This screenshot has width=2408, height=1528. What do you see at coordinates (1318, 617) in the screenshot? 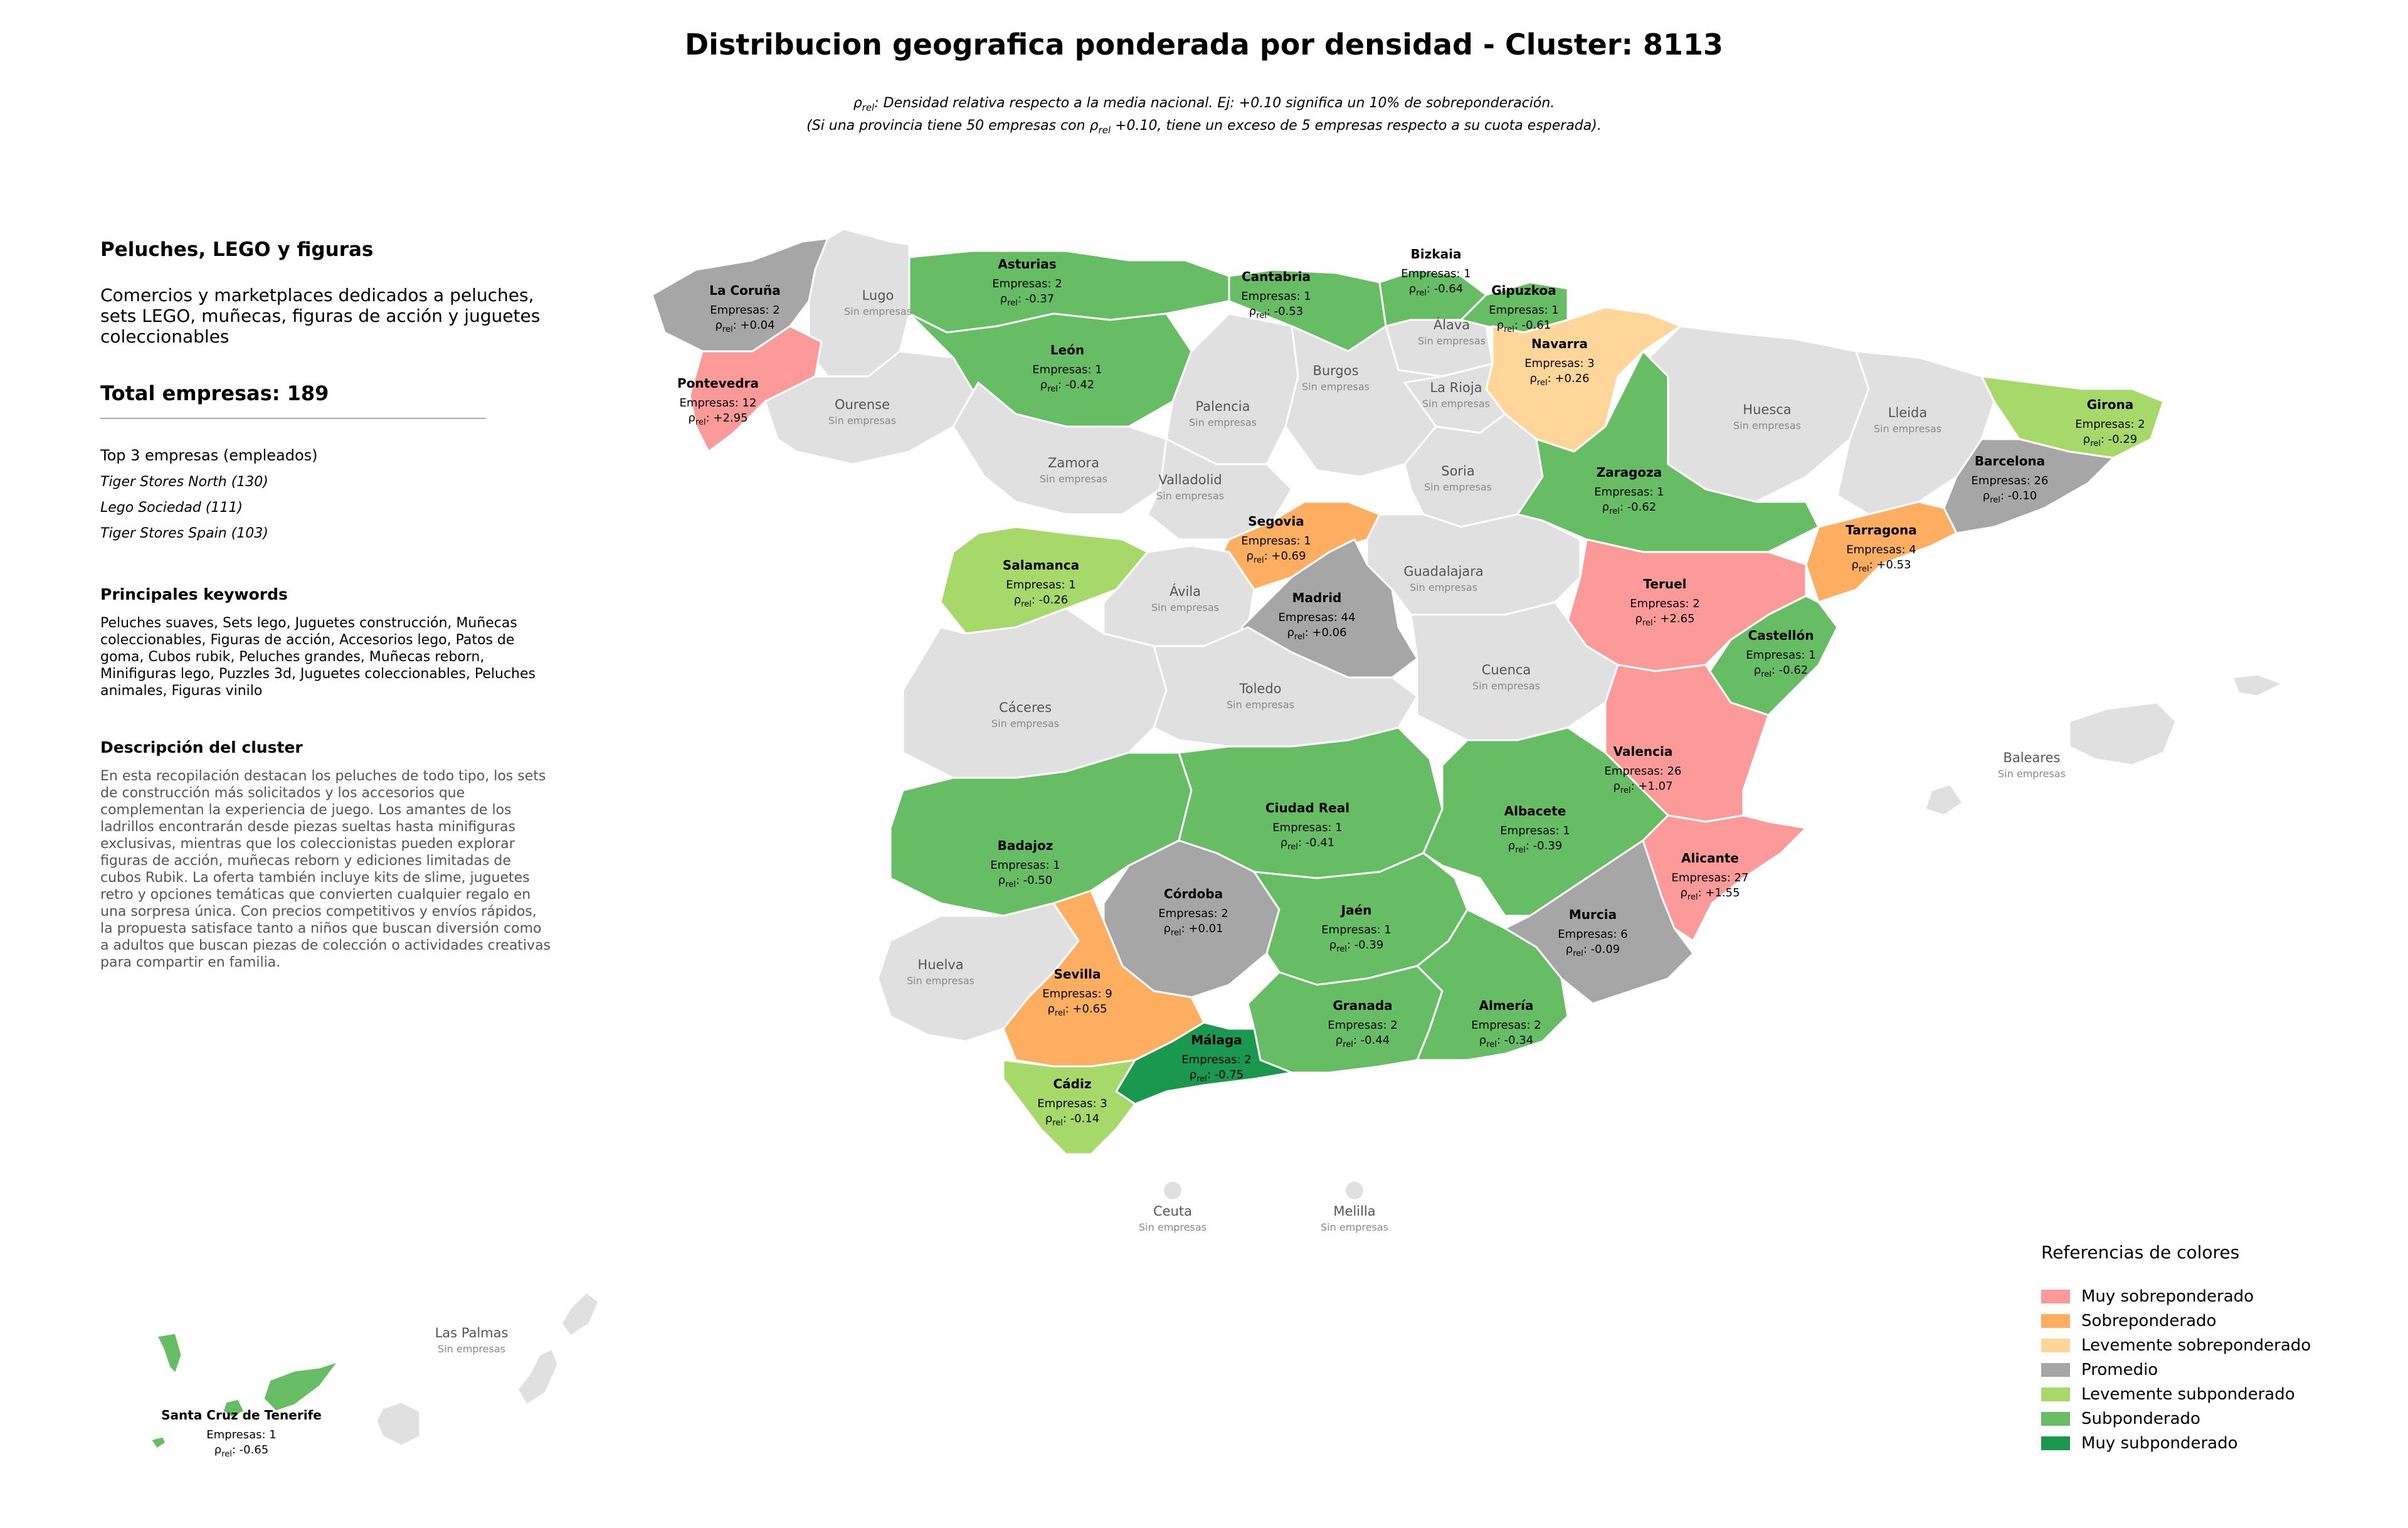
I see `province-count-madrid: Empresas: 44` at bounding box center [1318, 617].